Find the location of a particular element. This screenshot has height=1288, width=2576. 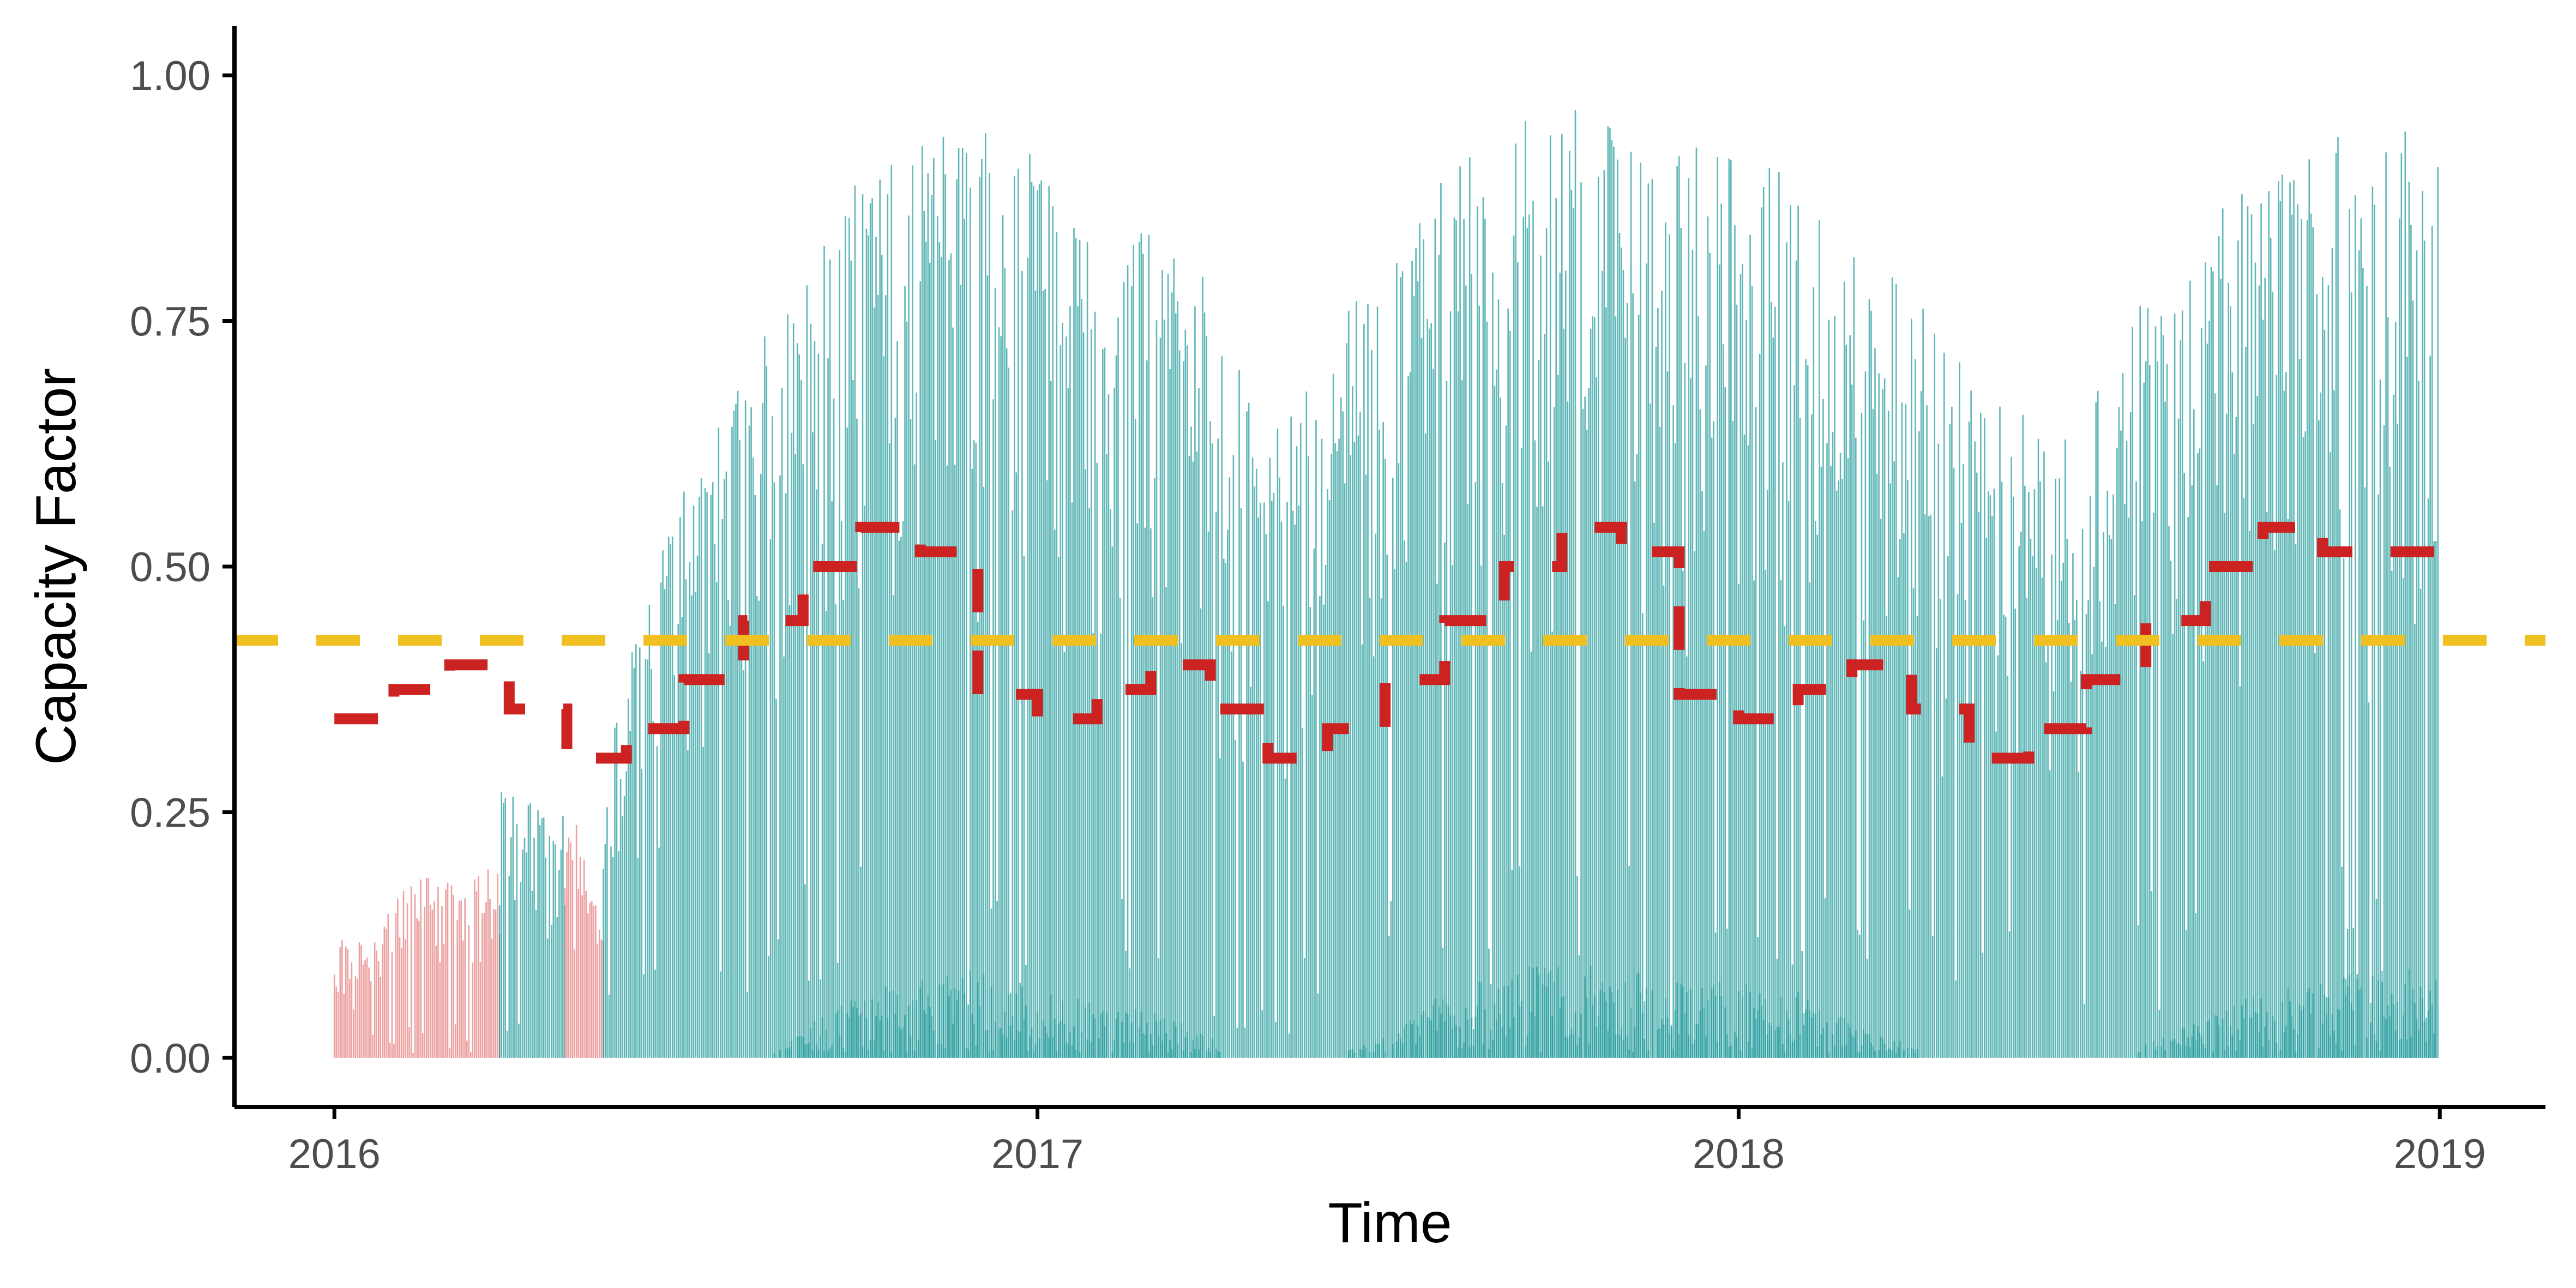

y-tick-label-1.00: 1.00 is located at coordinates (170, 76).